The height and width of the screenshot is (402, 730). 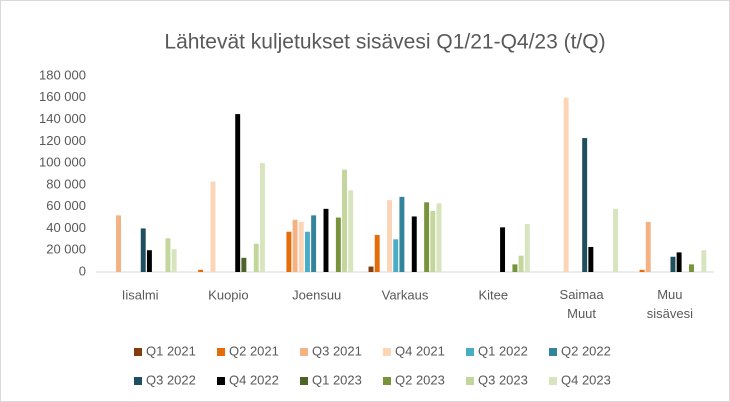 What do you see at coordinates (420, 350) in the screenshot?
I see `legend-label: Q4 2021` at bounding box center [420, 350].